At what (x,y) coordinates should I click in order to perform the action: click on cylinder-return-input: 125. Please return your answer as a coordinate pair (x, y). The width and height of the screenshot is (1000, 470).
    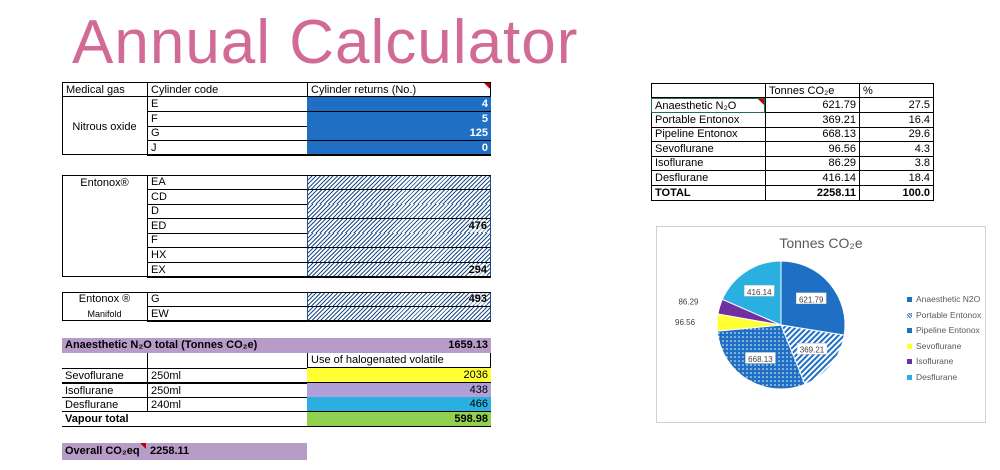
    Looking at the image, I should click on (399, 134).